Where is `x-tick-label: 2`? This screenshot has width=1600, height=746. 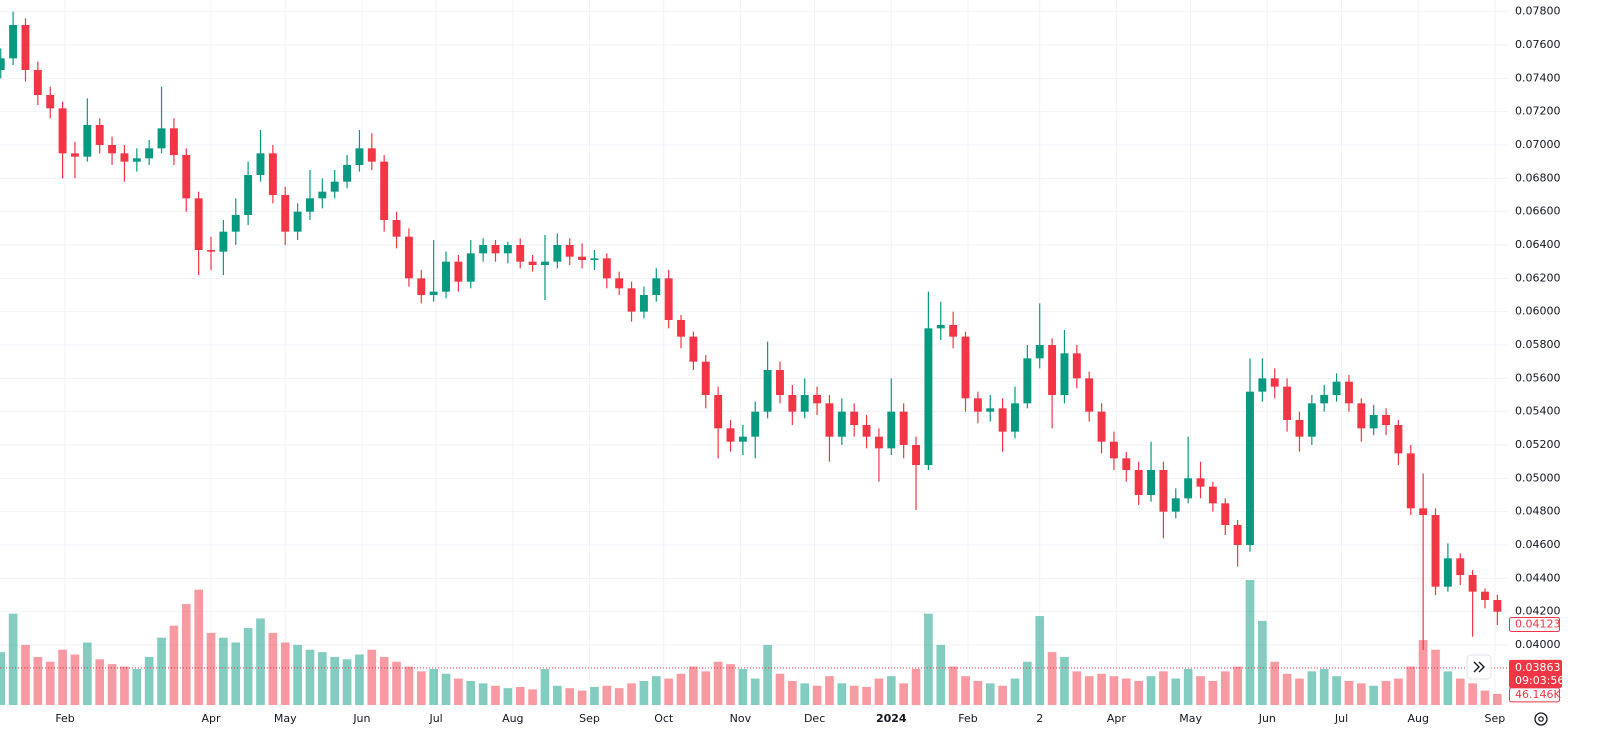 x-tick-label: 2 is located at coordinates (1039, 718).